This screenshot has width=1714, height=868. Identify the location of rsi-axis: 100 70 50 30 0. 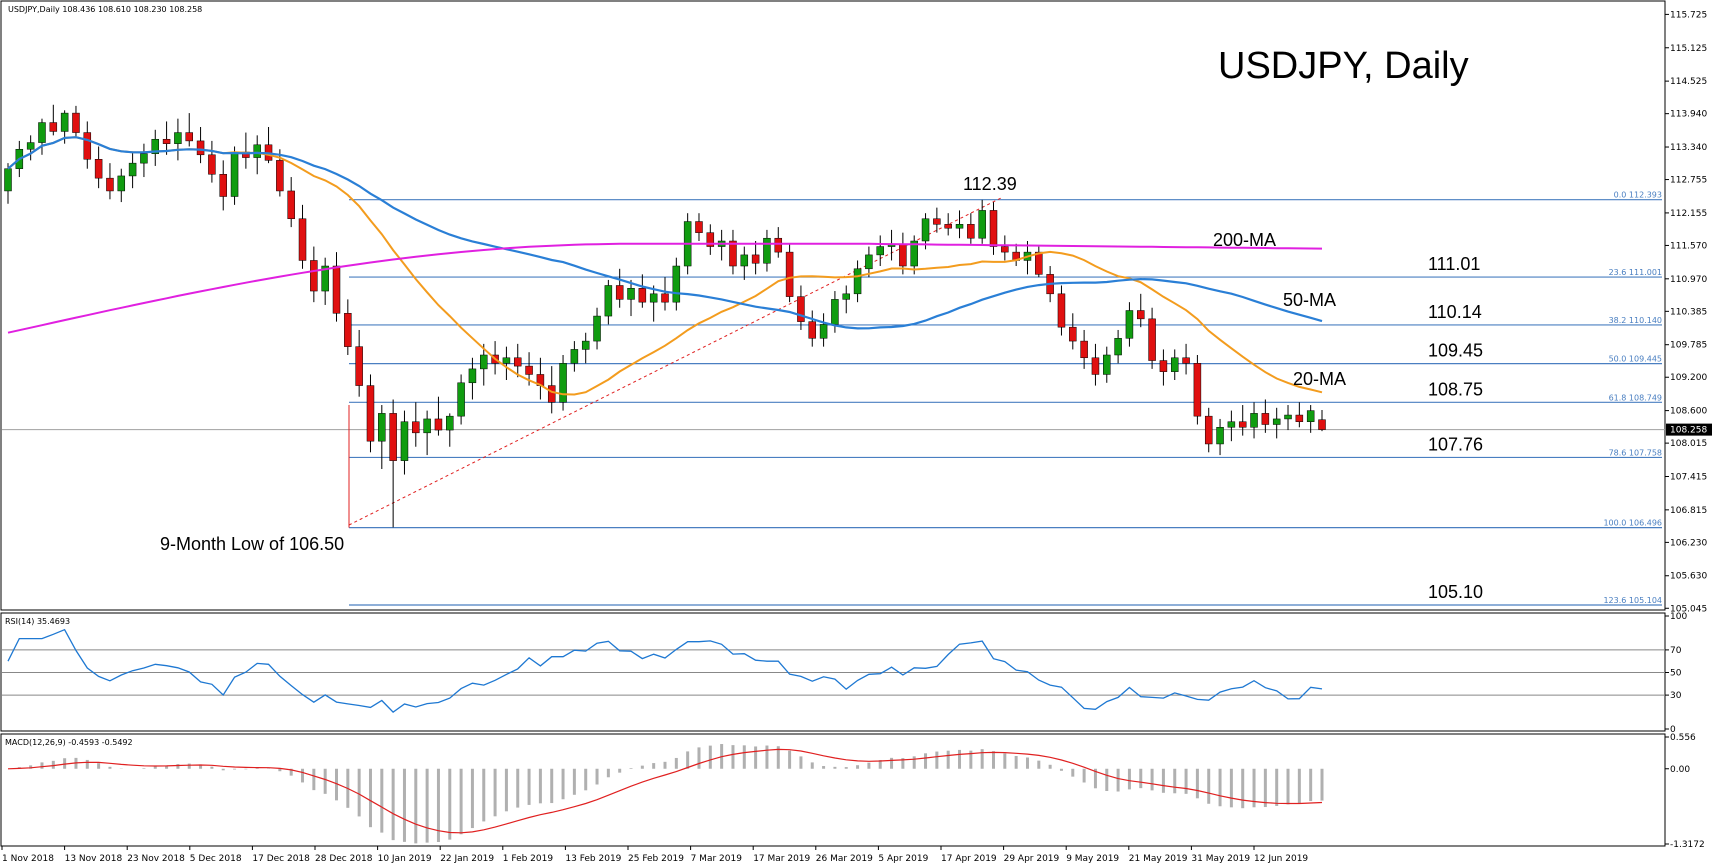
(844, 673).